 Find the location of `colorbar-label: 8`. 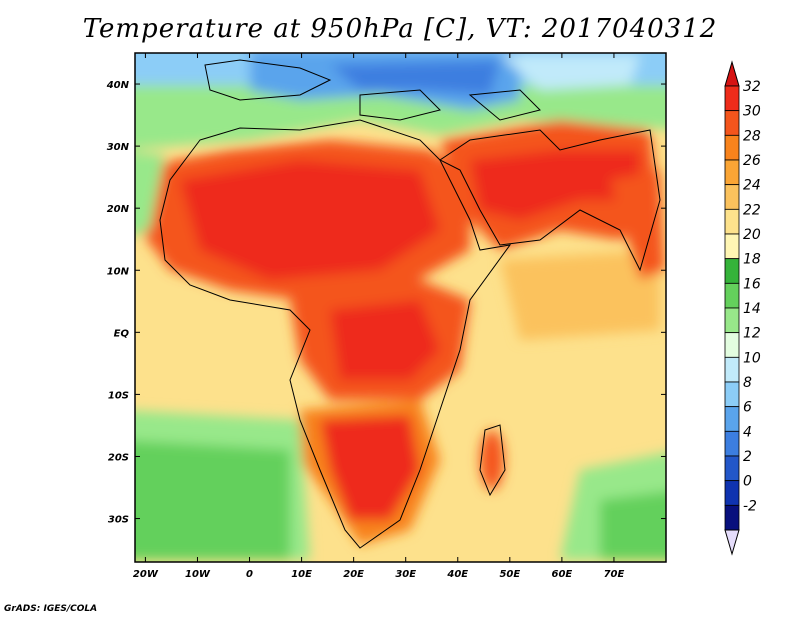

colorbar-label: 8 is located at coordinates (747, 383).